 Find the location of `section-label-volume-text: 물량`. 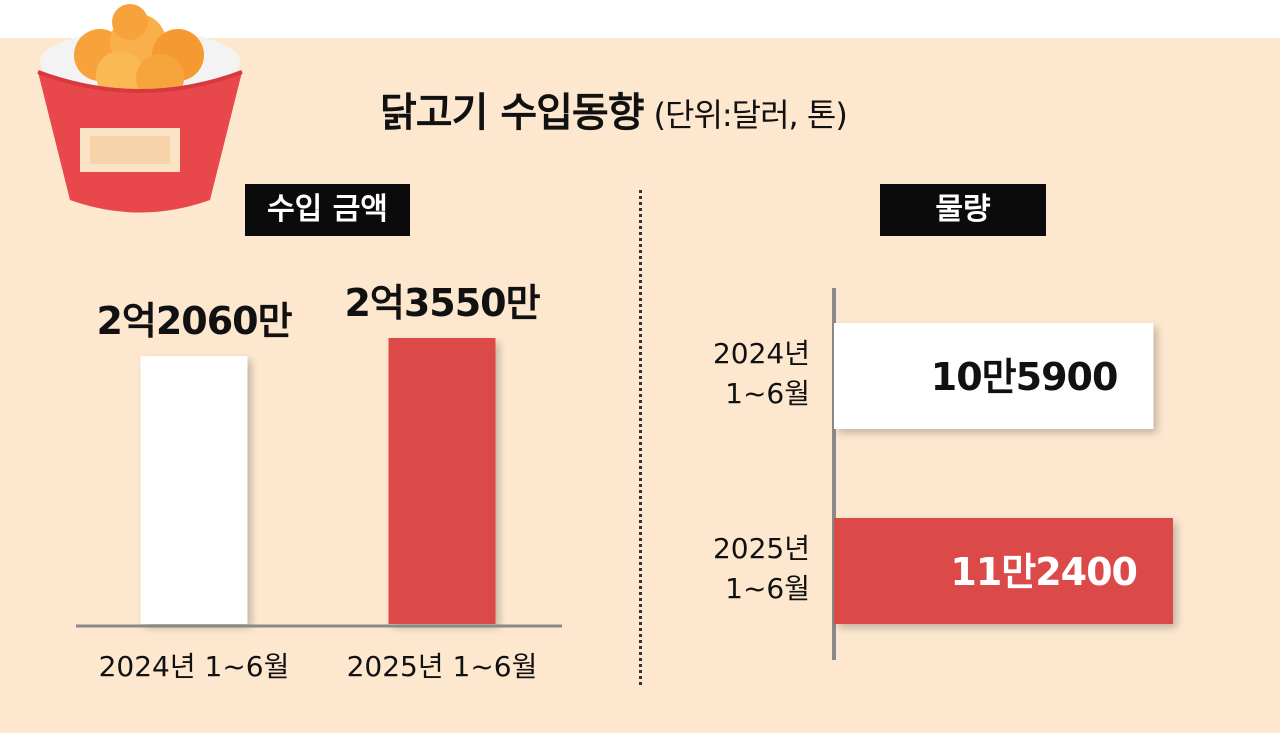

section-label-volume-text: 물량 is located at coordinates (963, 209).